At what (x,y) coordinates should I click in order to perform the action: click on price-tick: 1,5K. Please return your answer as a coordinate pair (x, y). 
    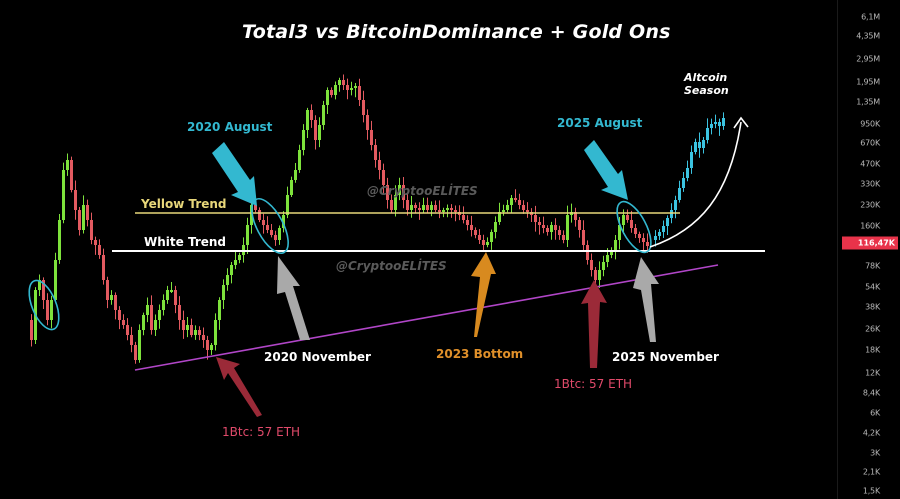
    Looking at the image, I should click on (871, 491).